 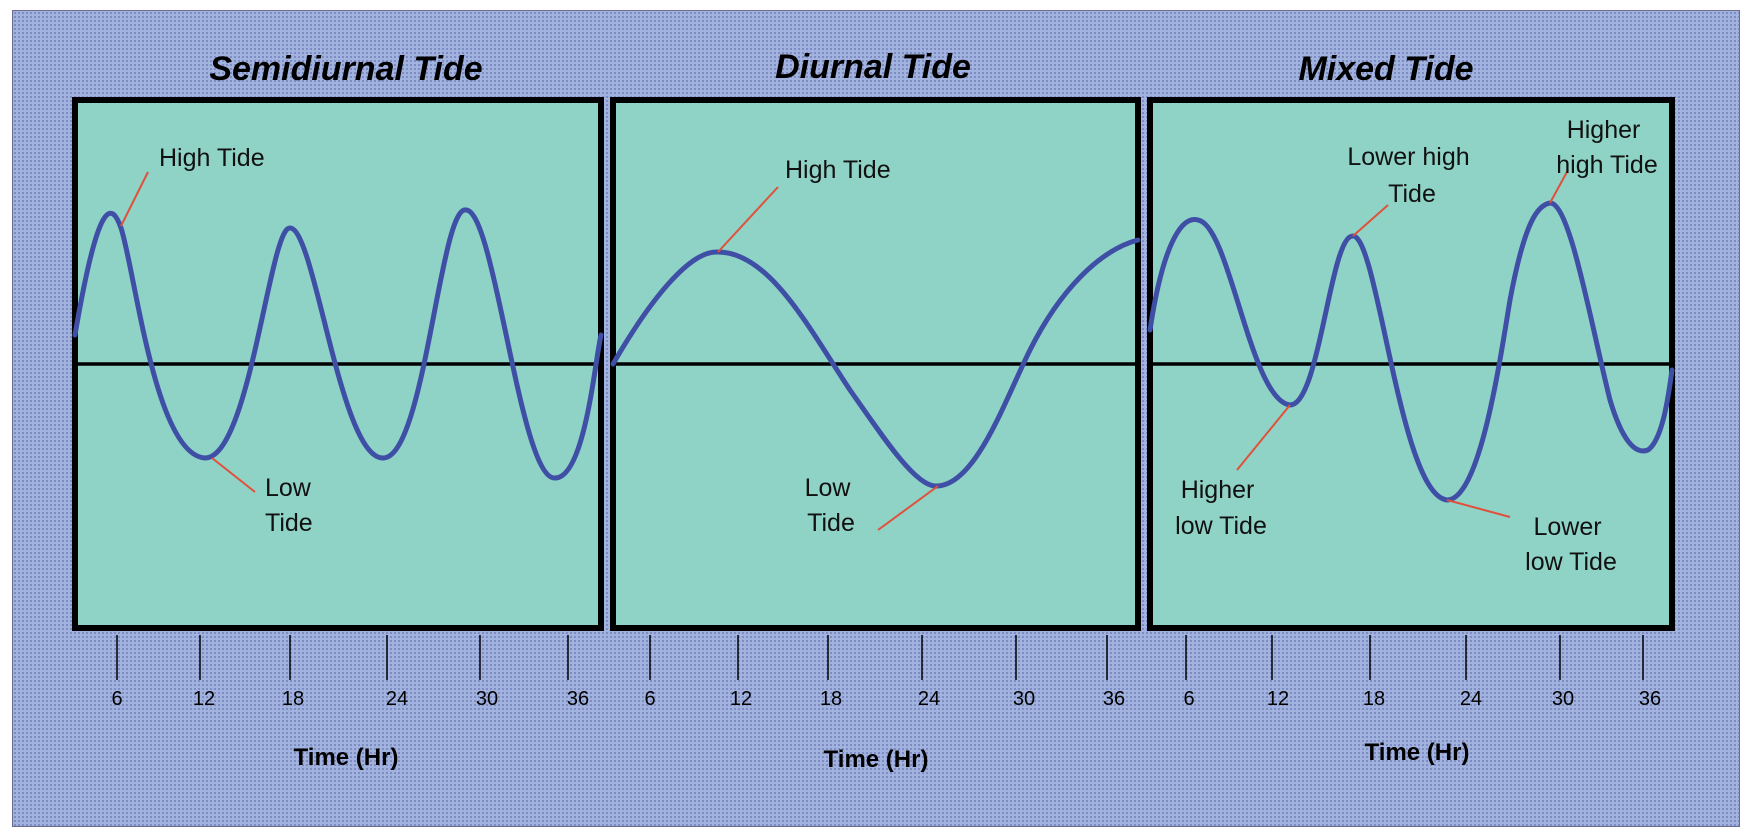 I want to click on semidiurnal-low-tide-label: Low Tide, so click(x=291, y=505).